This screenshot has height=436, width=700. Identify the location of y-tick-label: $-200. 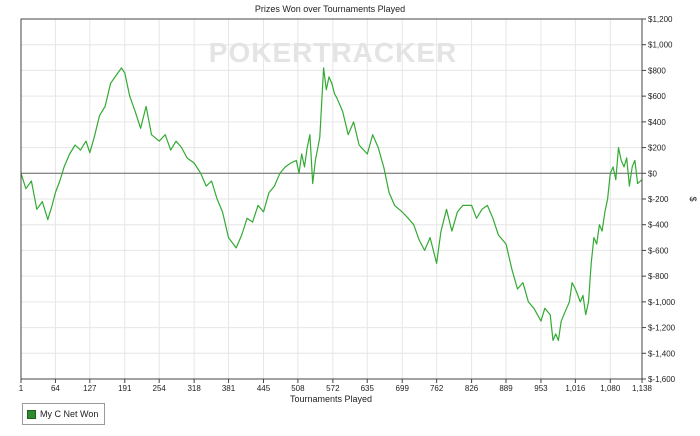
(658, 199).